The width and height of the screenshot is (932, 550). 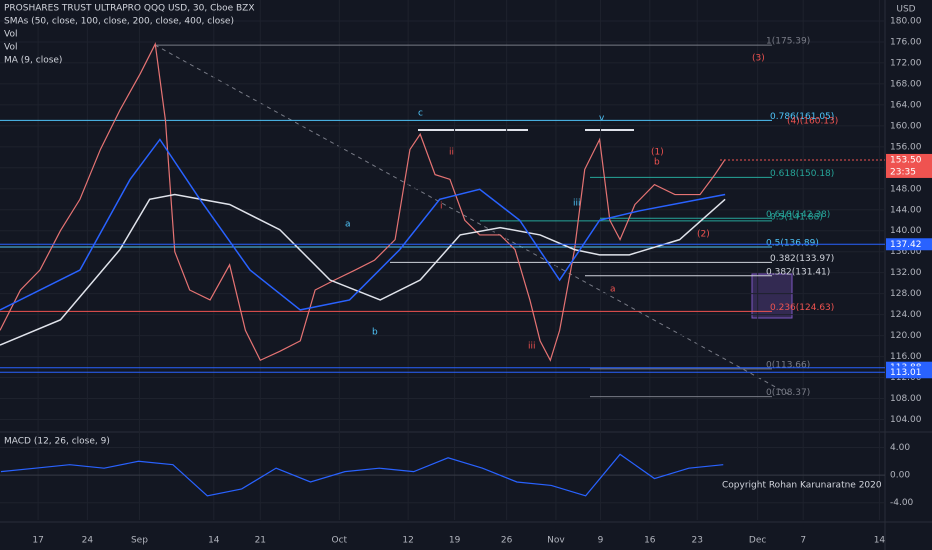 What do you see at coordinates (703, 235) in the screenshot?
I see `wave-label: (2)` at bounding box center [703, 235].